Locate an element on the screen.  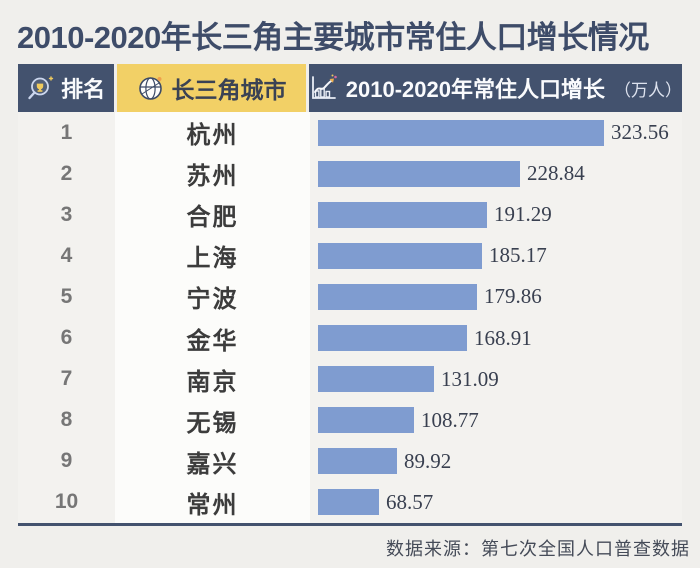
rank-value: 5 is located at coordinates (66, 296).